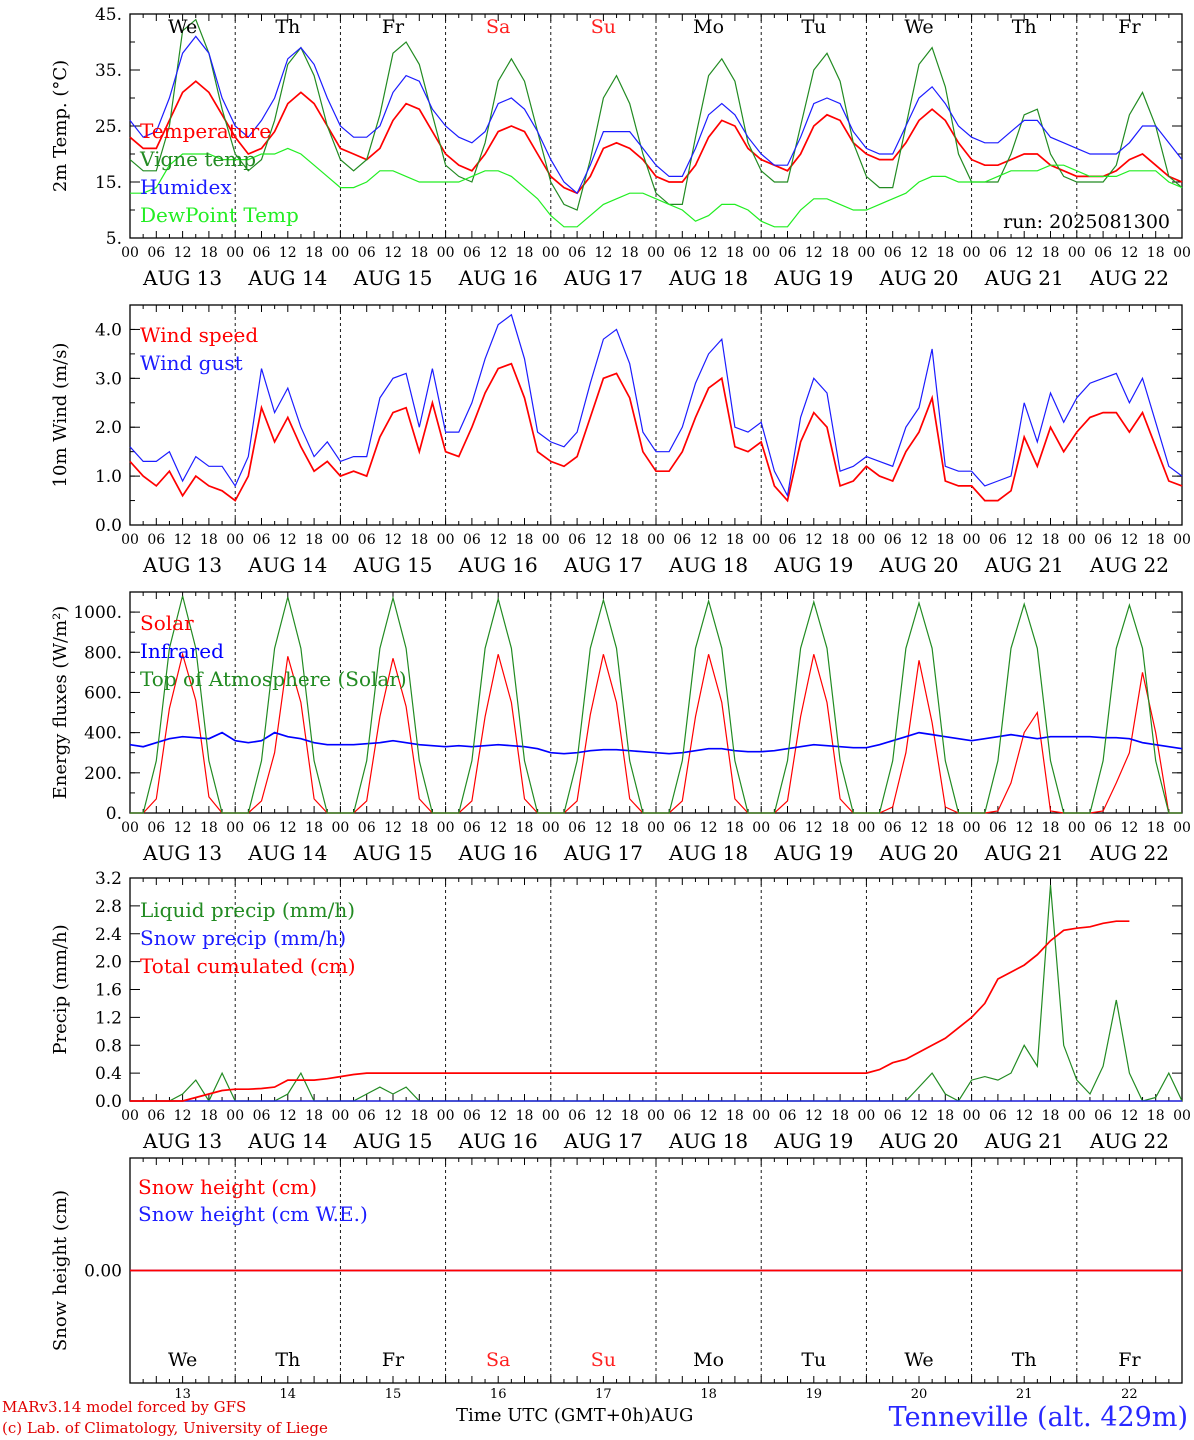  Describe the element at coordinates (813, 1360) in the screenshot. I see `weekday-label: Tu` at that location.